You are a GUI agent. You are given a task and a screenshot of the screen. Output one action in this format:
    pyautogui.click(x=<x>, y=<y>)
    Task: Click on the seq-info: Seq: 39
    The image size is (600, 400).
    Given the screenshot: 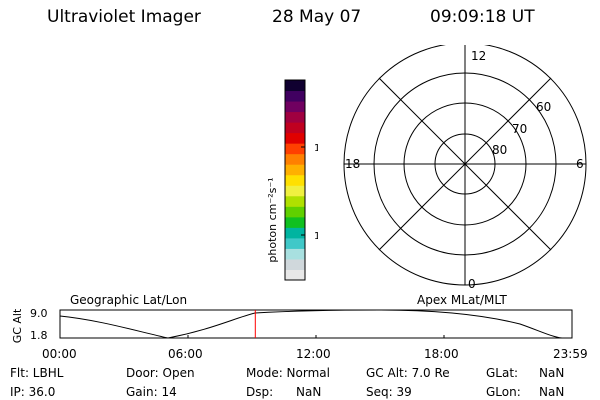 What is the action you would take?
    pyautogui.click(x=389, y=392)
    